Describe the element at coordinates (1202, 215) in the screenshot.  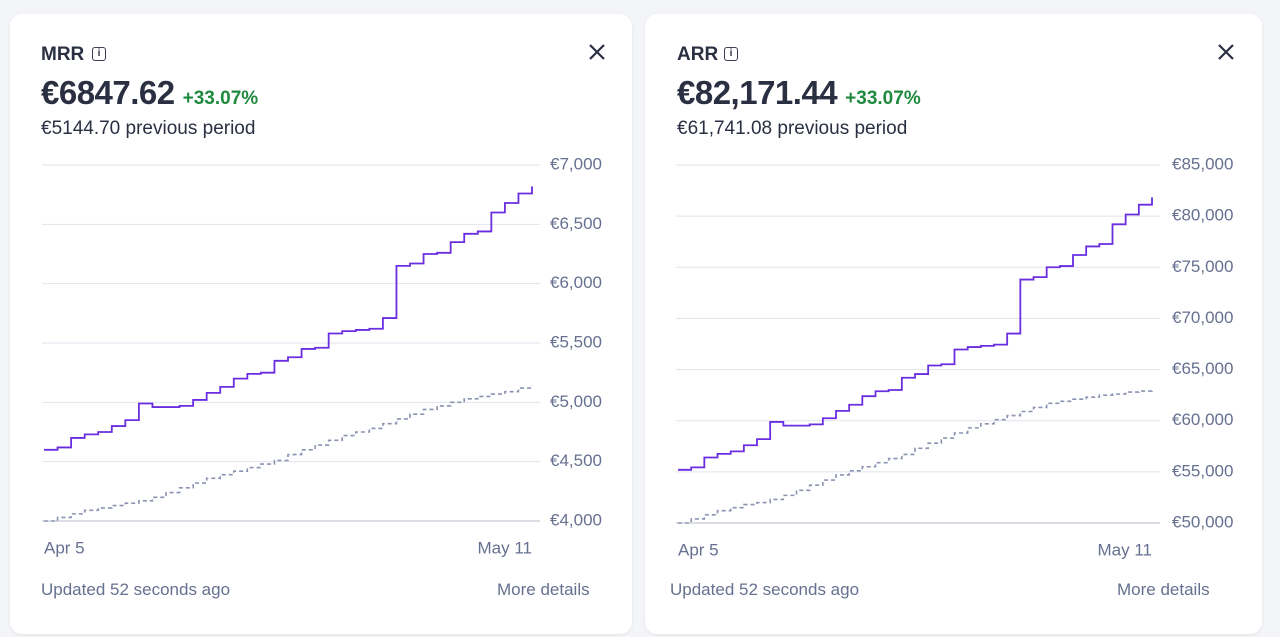
I see `y-tick-label: €80,000` at that location.